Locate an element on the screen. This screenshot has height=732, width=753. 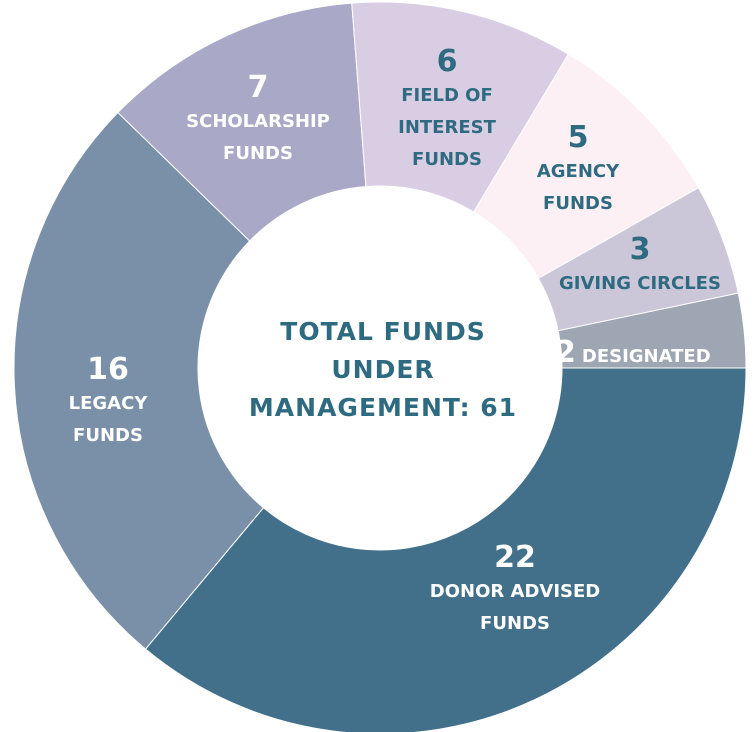
segment-label: 2 DESIGNATED is located at coordinates (654, 354).